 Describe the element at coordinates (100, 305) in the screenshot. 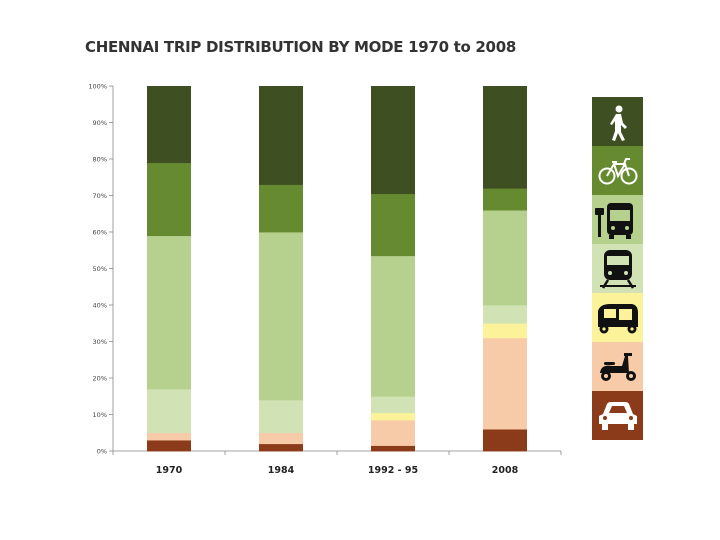

I see `y-tick-label: 40%` at that location.